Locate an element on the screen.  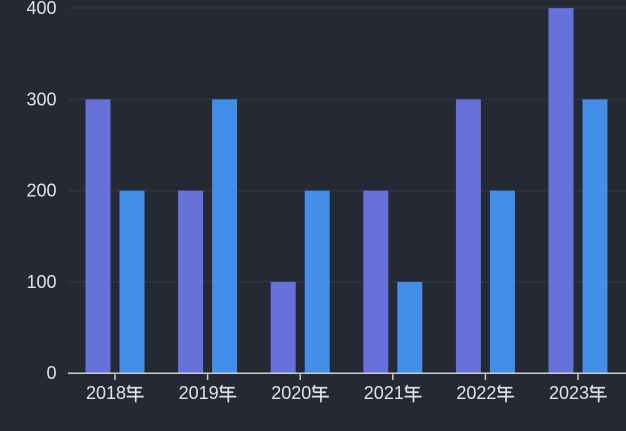
svg-text: 2023 is located at coordinates (569, 393).